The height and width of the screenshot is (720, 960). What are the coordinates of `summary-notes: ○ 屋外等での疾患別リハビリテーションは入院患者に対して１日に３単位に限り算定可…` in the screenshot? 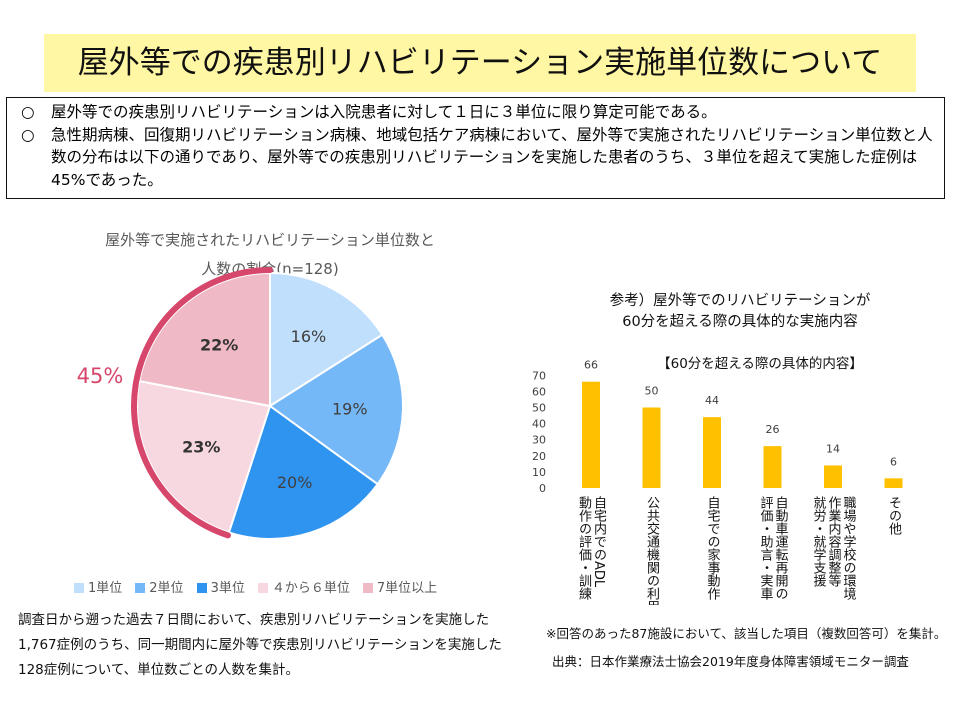 It's located at (475, 148).